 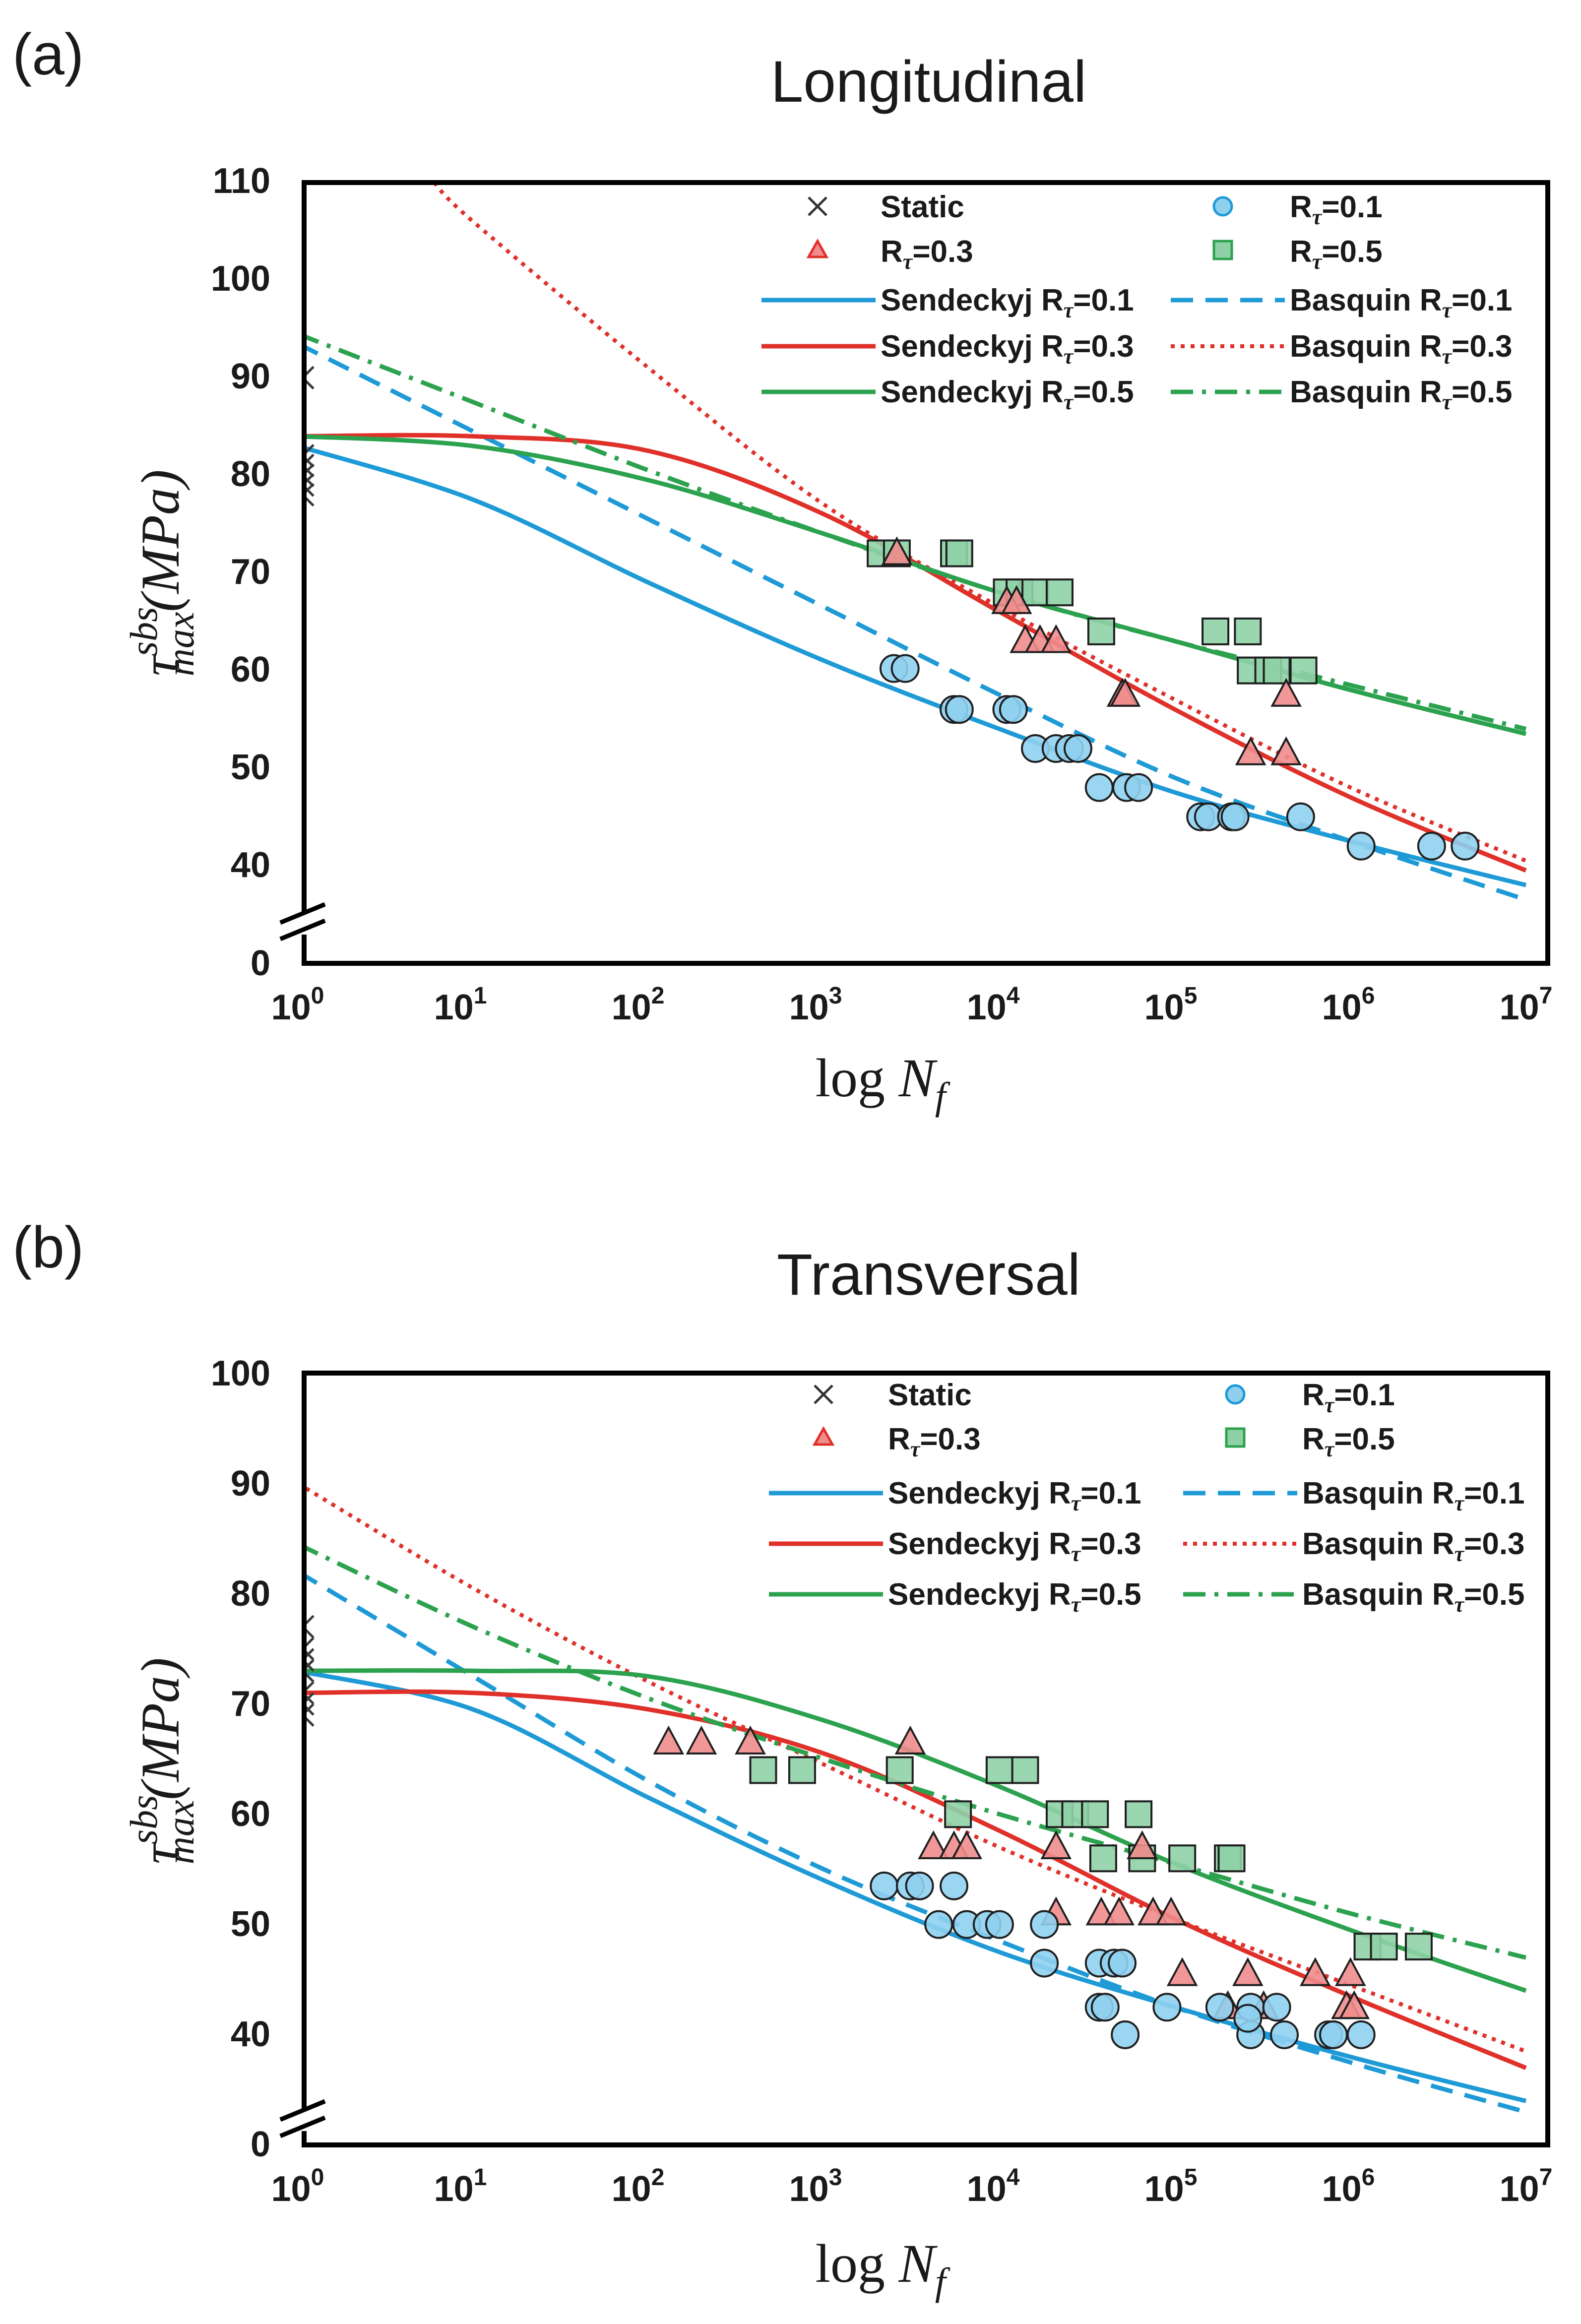 What do you see at coordinates (250, 768) in the screenshot?
I see `y-tick-label: 50` at bounding box center [250, 768].